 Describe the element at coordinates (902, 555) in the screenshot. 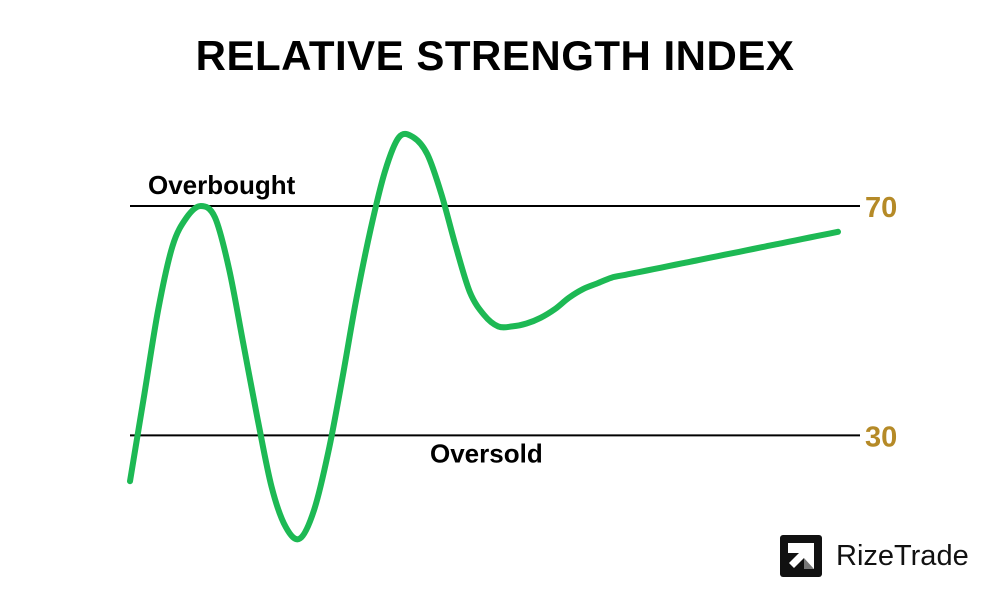

I see `brand-name: RizeTrade` at that location.